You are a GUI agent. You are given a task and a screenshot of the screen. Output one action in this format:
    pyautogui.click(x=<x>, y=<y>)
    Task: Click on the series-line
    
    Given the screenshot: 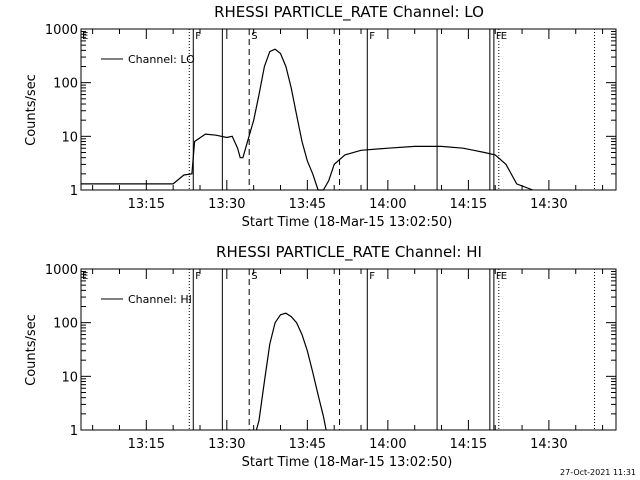 What is the action you would take?
    pyautogui.click(x=291, y=371)
    